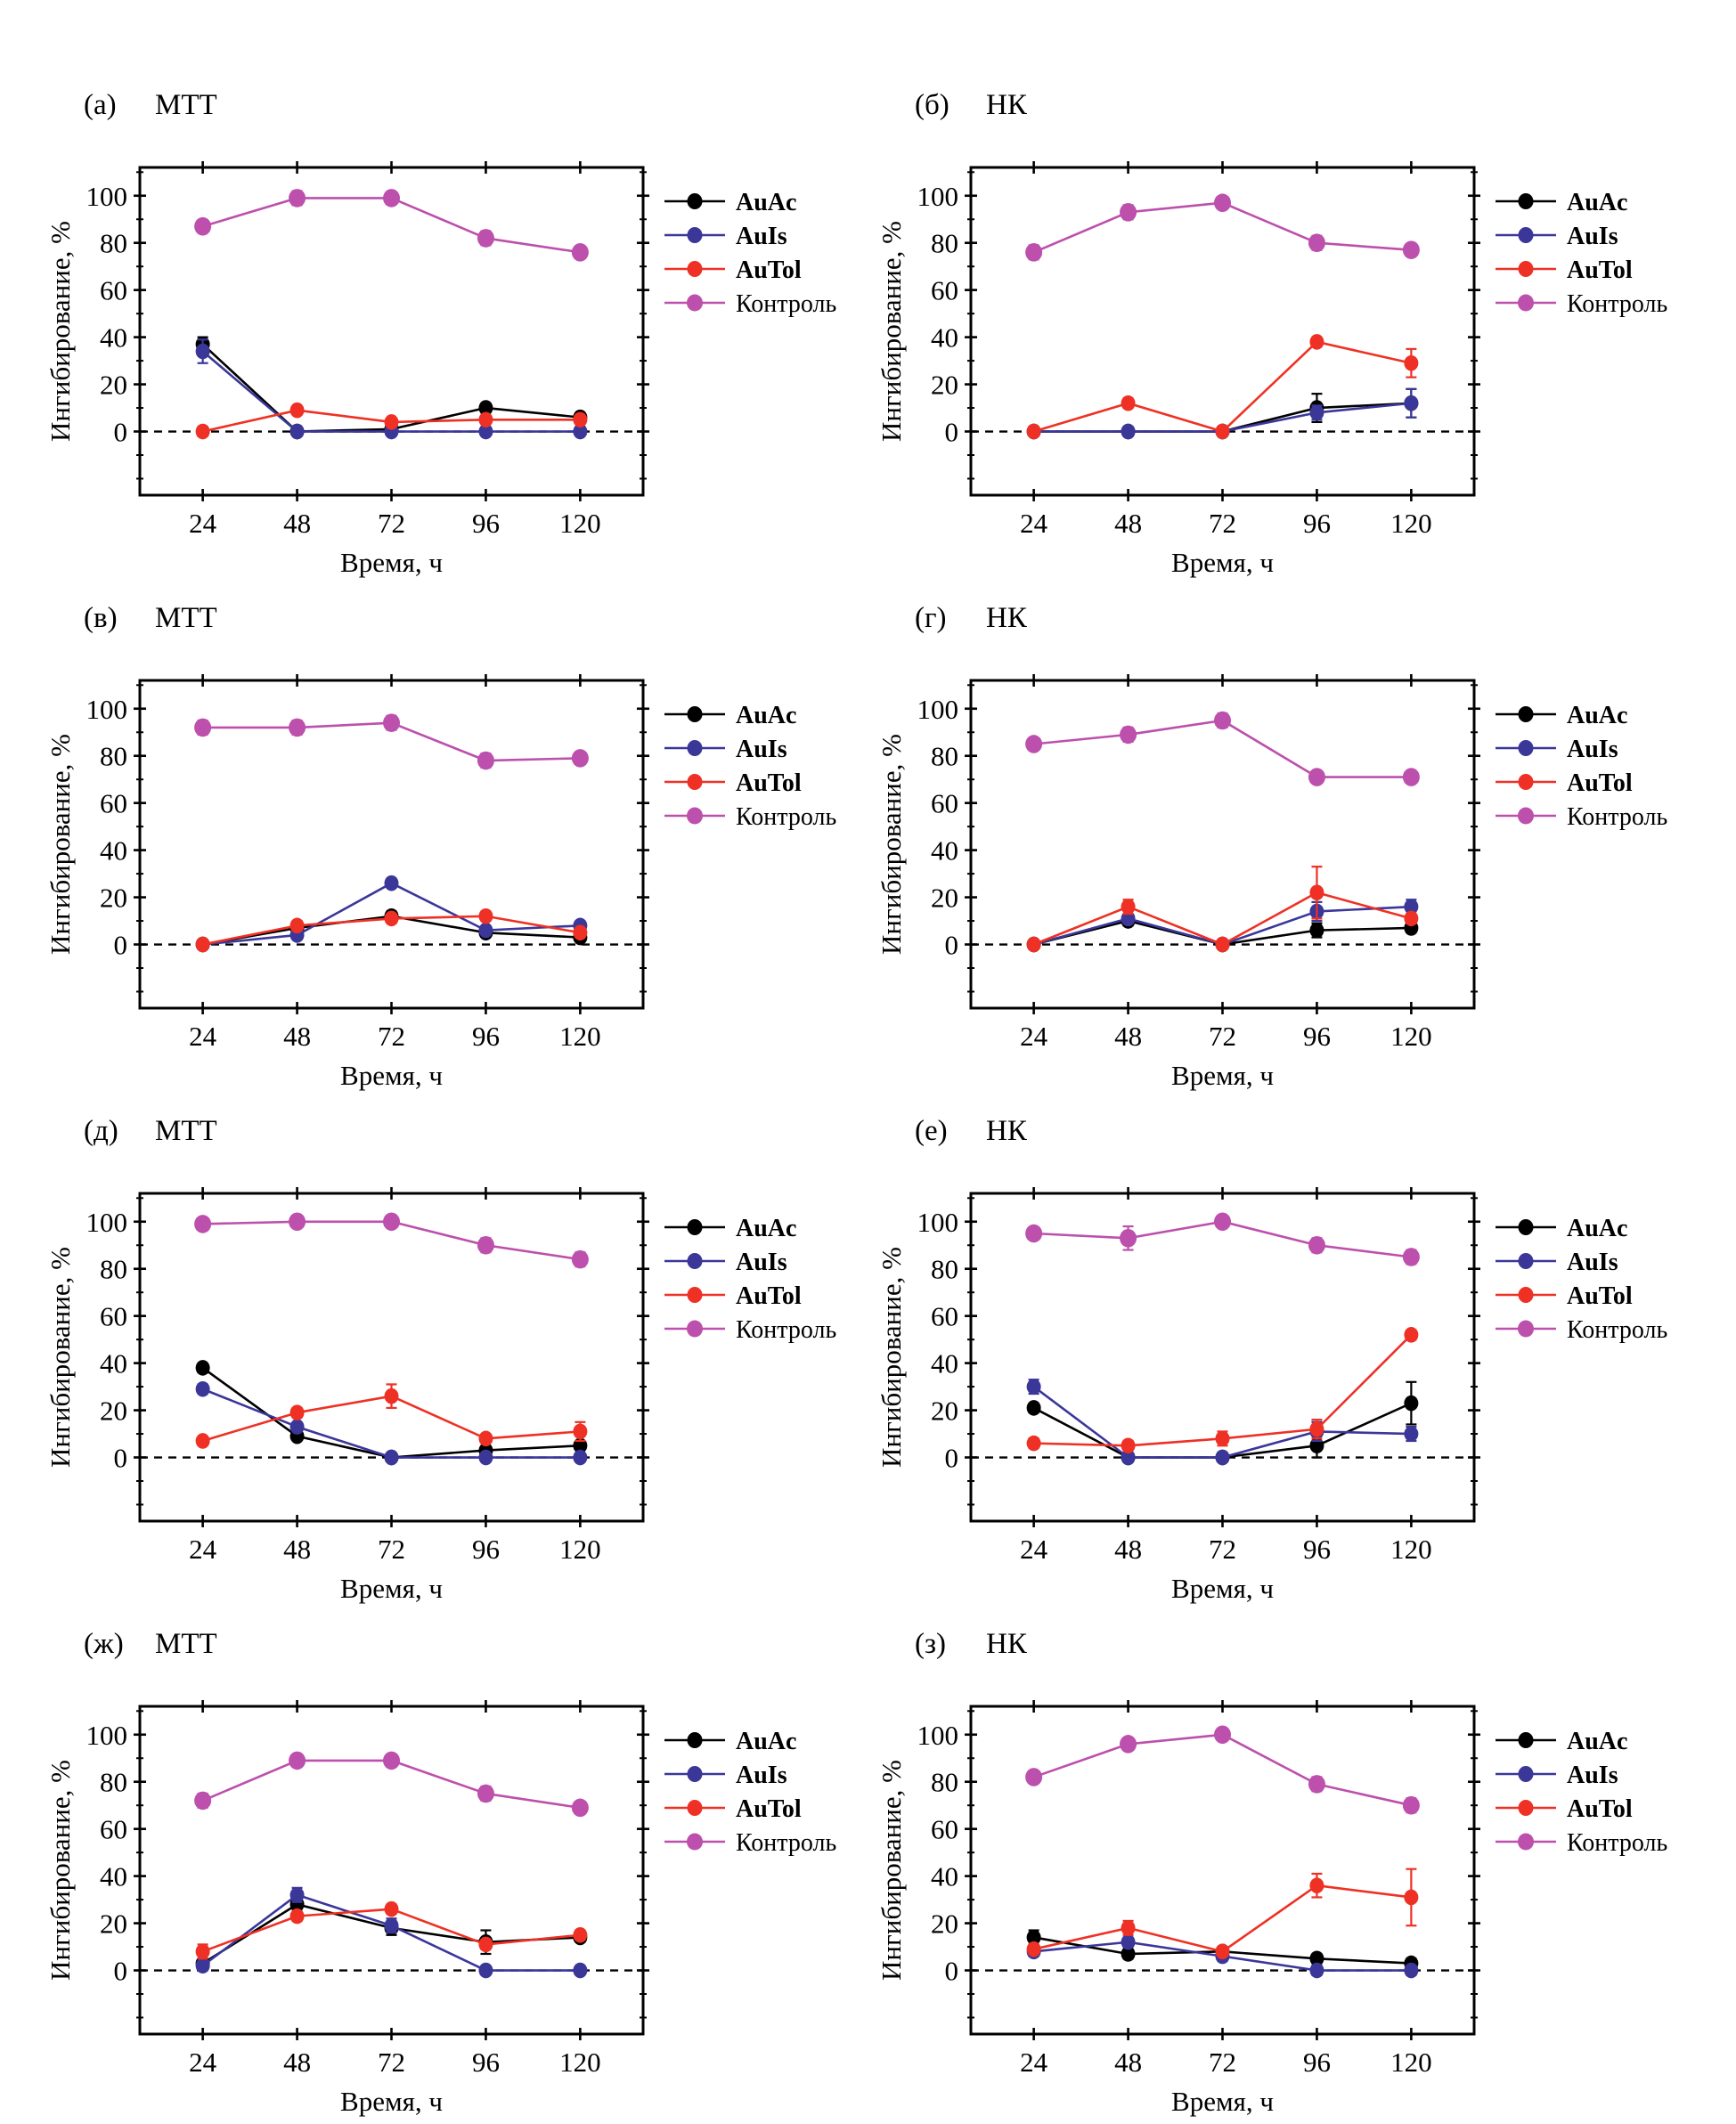  Describe the element at coordinates (1582, 253) in the screenshot. I see `legend: AuAc AuIs AuTol Контроль` at that location.